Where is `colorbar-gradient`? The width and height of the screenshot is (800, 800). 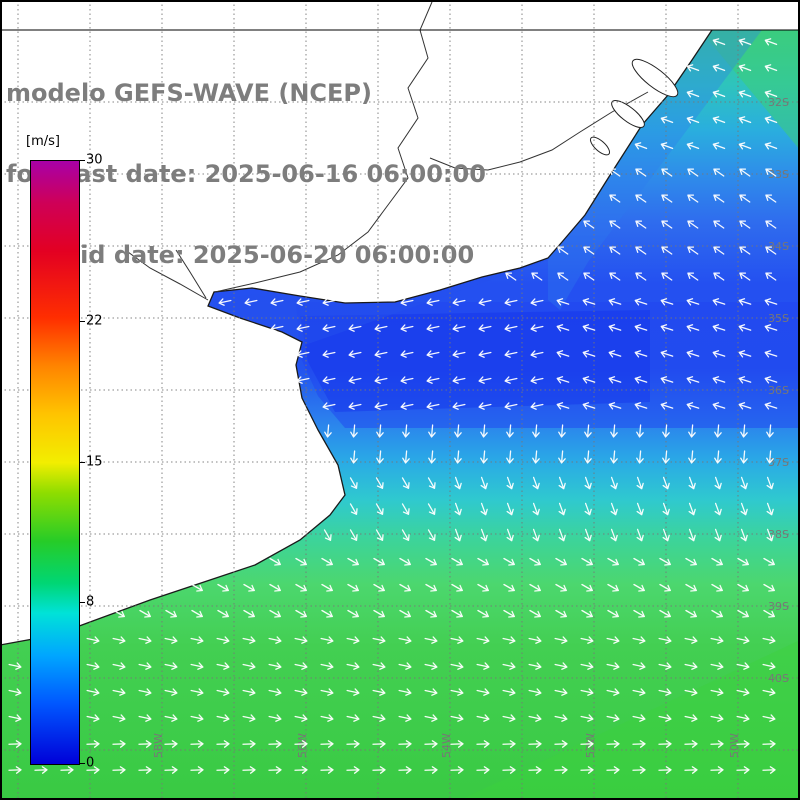
colorbar-gradient is located at coordinates (55, 462).